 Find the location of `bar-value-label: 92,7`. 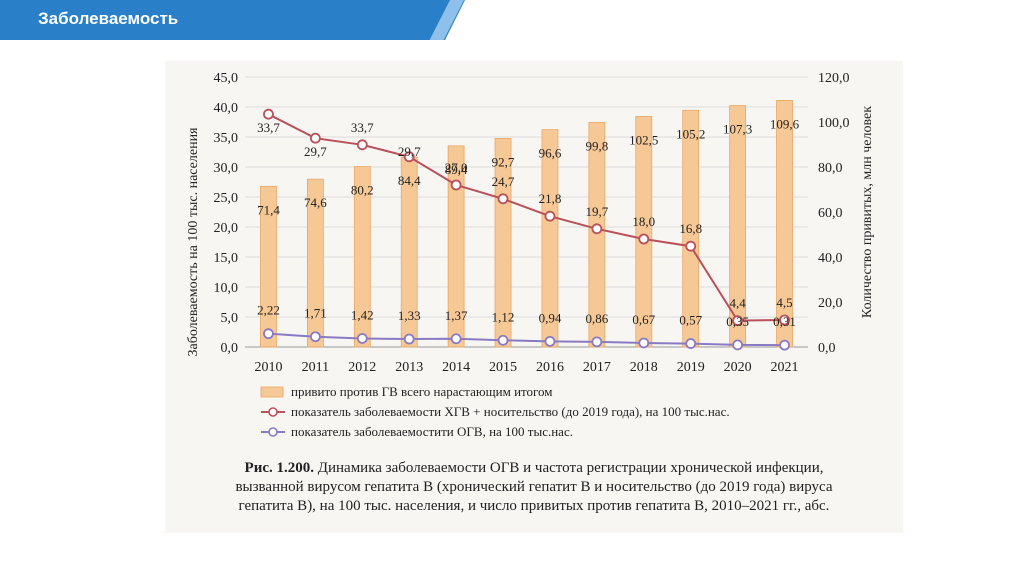

bar-value-label: 92,7 is located at coordinates (503, 161).